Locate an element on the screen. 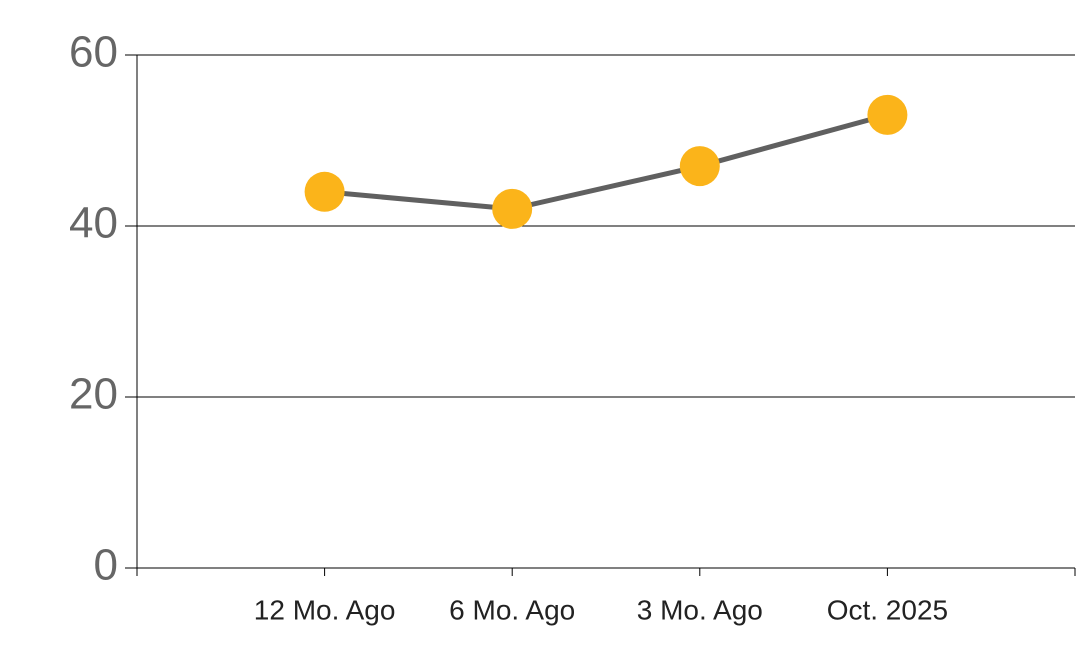  line is located at coordinates (606, 162).